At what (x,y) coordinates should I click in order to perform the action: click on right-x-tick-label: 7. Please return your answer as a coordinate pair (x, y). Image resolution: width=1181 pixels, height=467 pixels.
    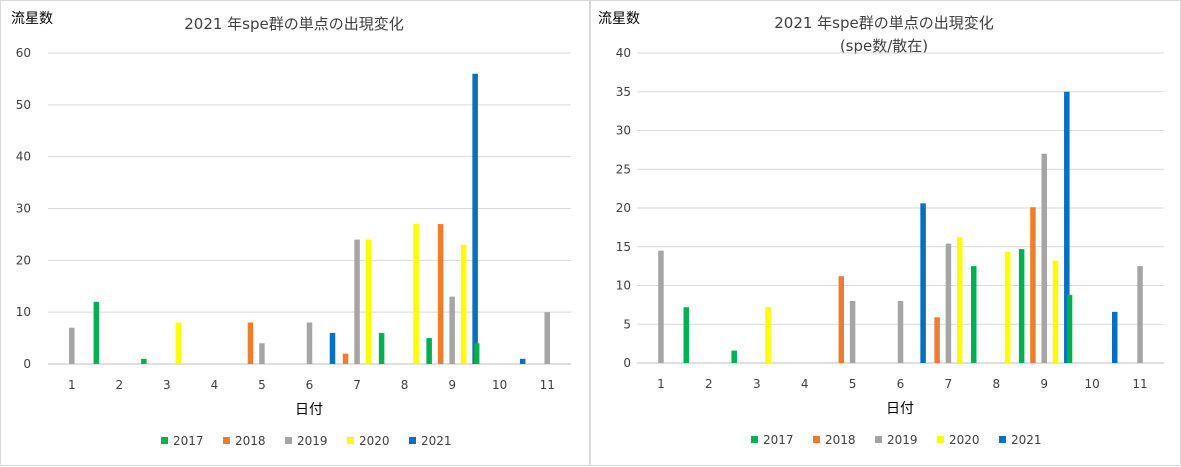
    Looking at the image, I should click on (949, 384).